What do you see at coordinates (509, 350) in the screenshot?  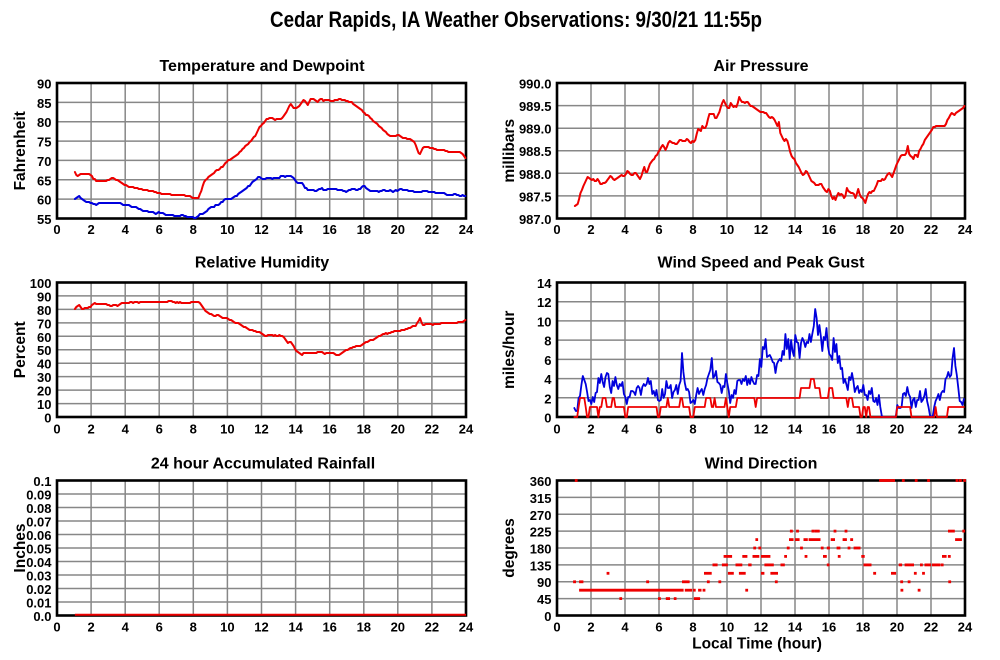 I see `svg-text: miles/hour` at bounding box center [509, 350].